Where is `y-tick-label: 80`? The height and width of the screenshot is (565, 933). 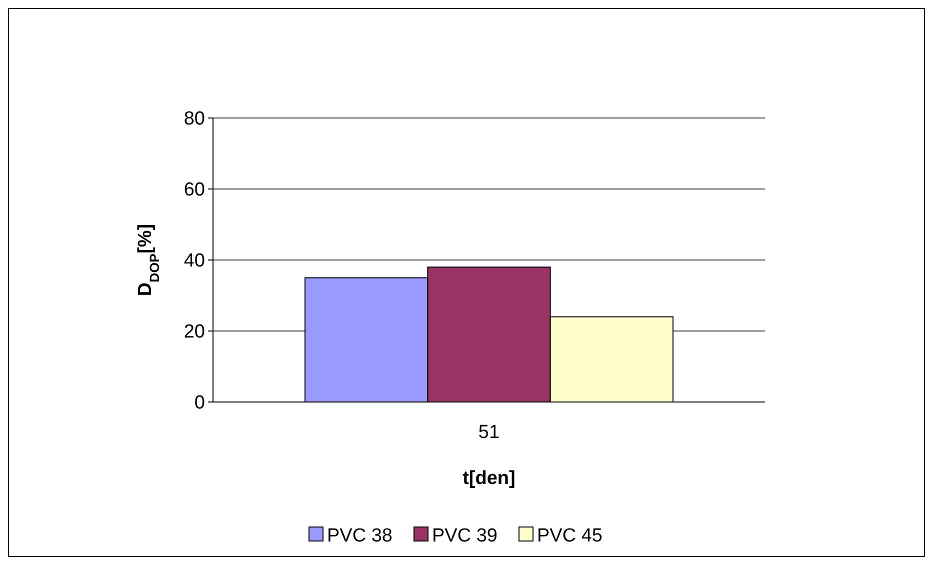 y-tick-label: 80 is located at coordinates (194, 119).